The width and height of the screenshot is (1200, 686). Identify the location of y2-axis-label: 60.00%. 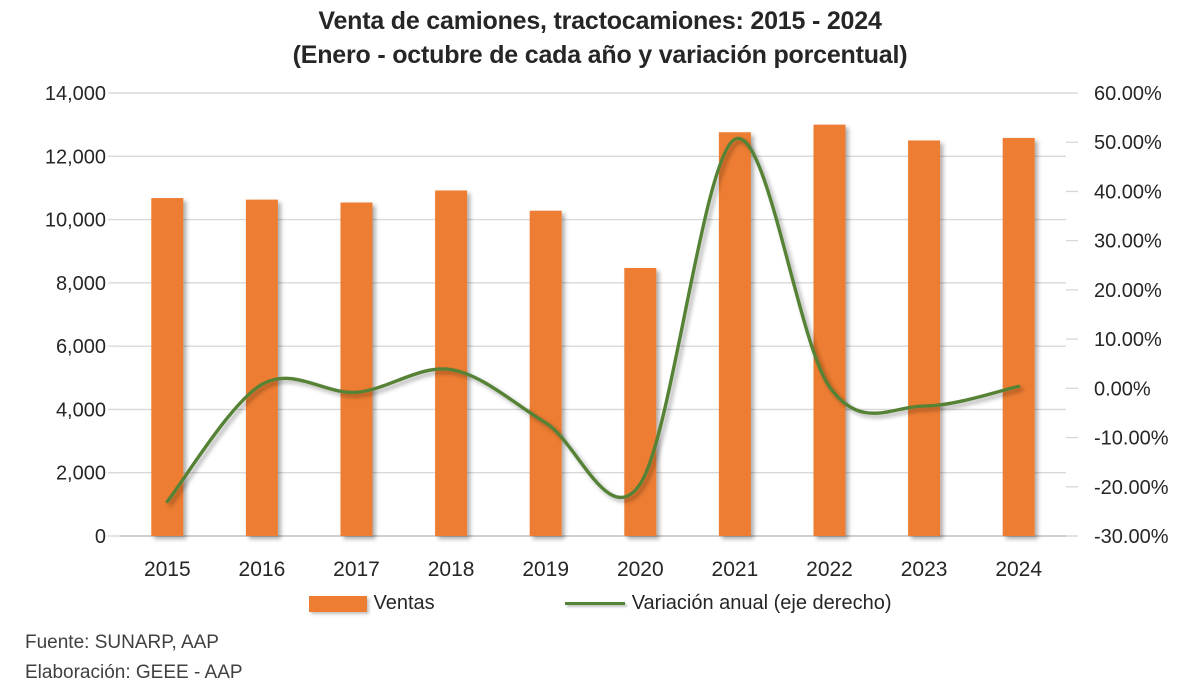
(1128, 94).